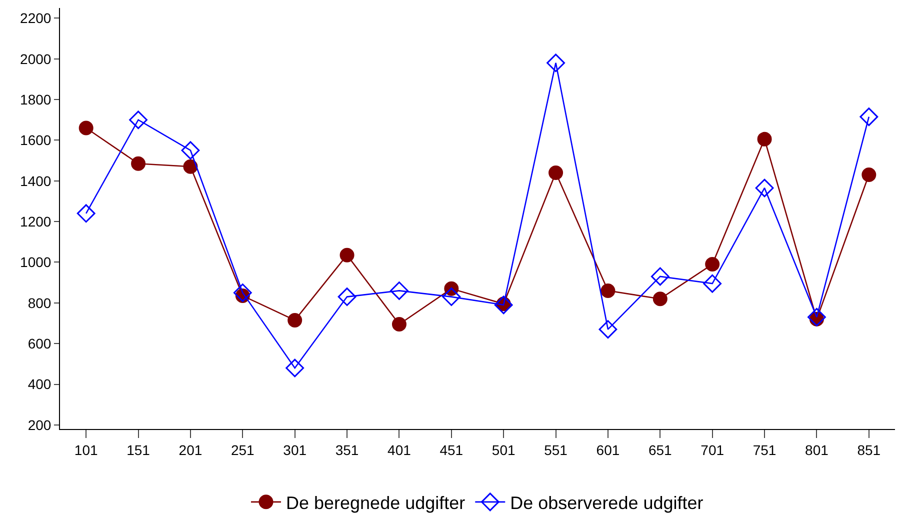 The image size is (900, 526). Describe the element at coordinates (40, 384) in the screenshot. I see `y-tick-label: 400` at that location.